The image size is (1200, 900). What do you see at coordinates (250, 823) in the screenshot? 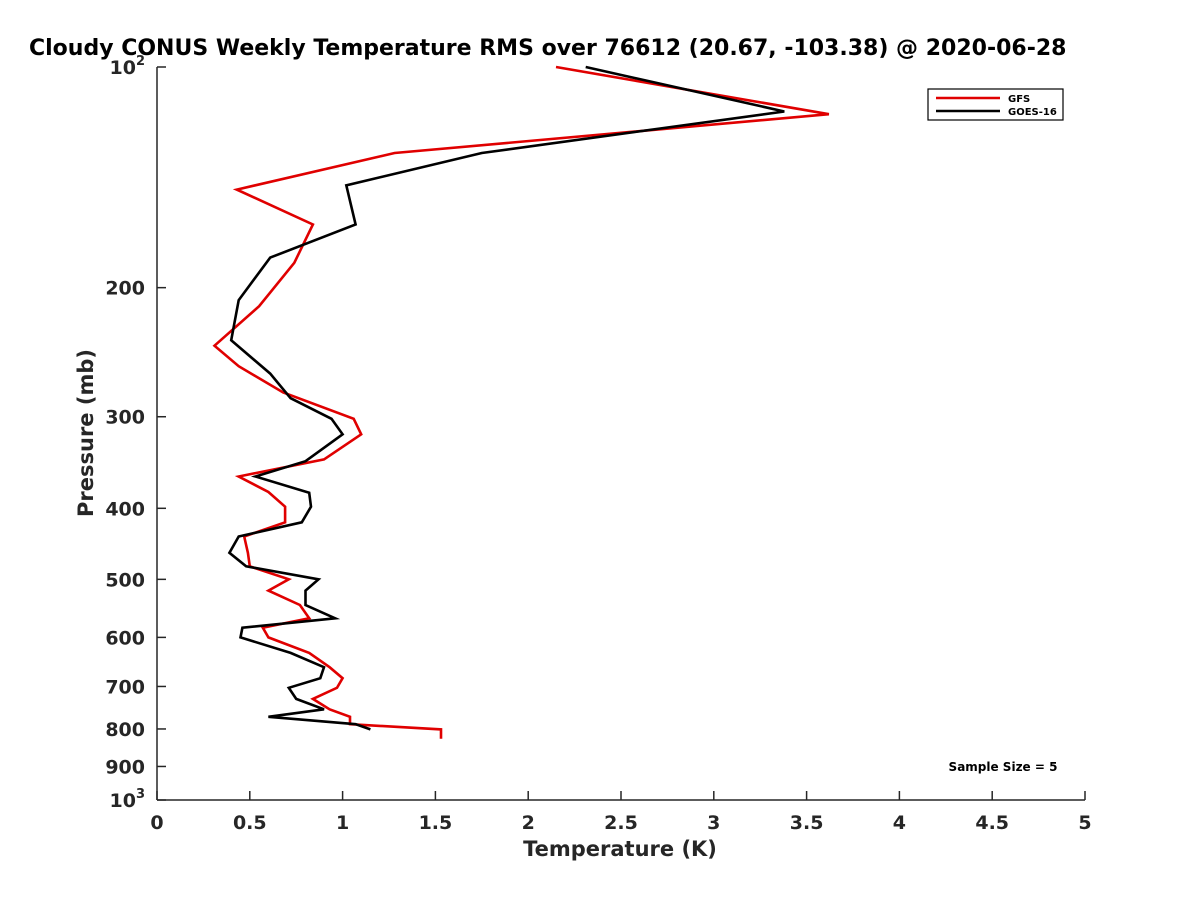
I see `x-tick-label: 0.5` at bounding box center [250, 823].